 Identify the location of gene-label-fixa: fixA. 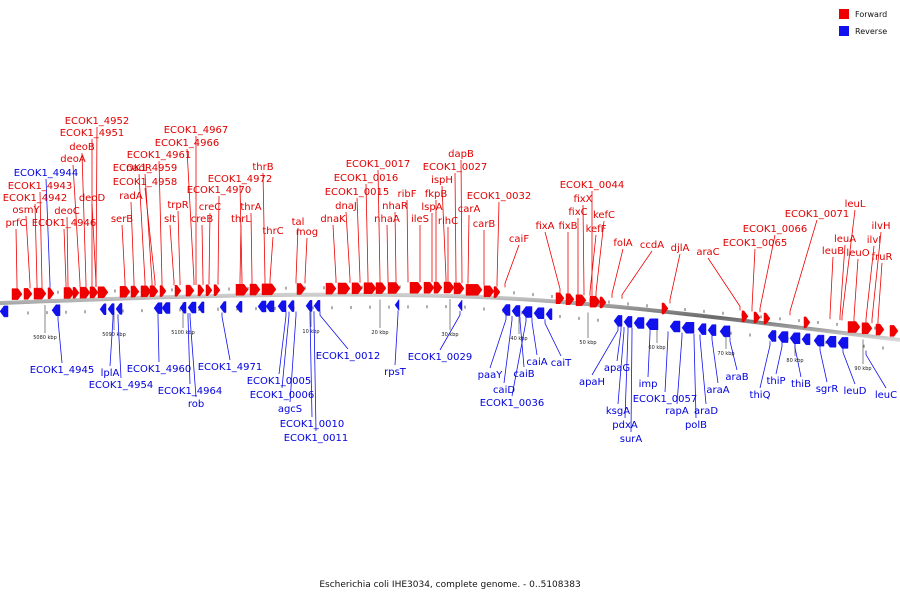
(544, 226).